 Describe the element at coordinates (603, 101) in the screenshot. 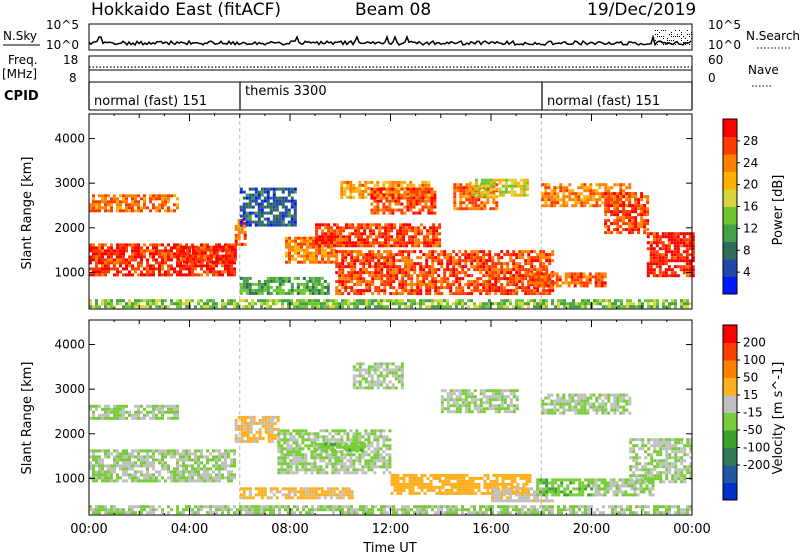

I see `cpid-segment-3: normal (fast) 151` at that location.